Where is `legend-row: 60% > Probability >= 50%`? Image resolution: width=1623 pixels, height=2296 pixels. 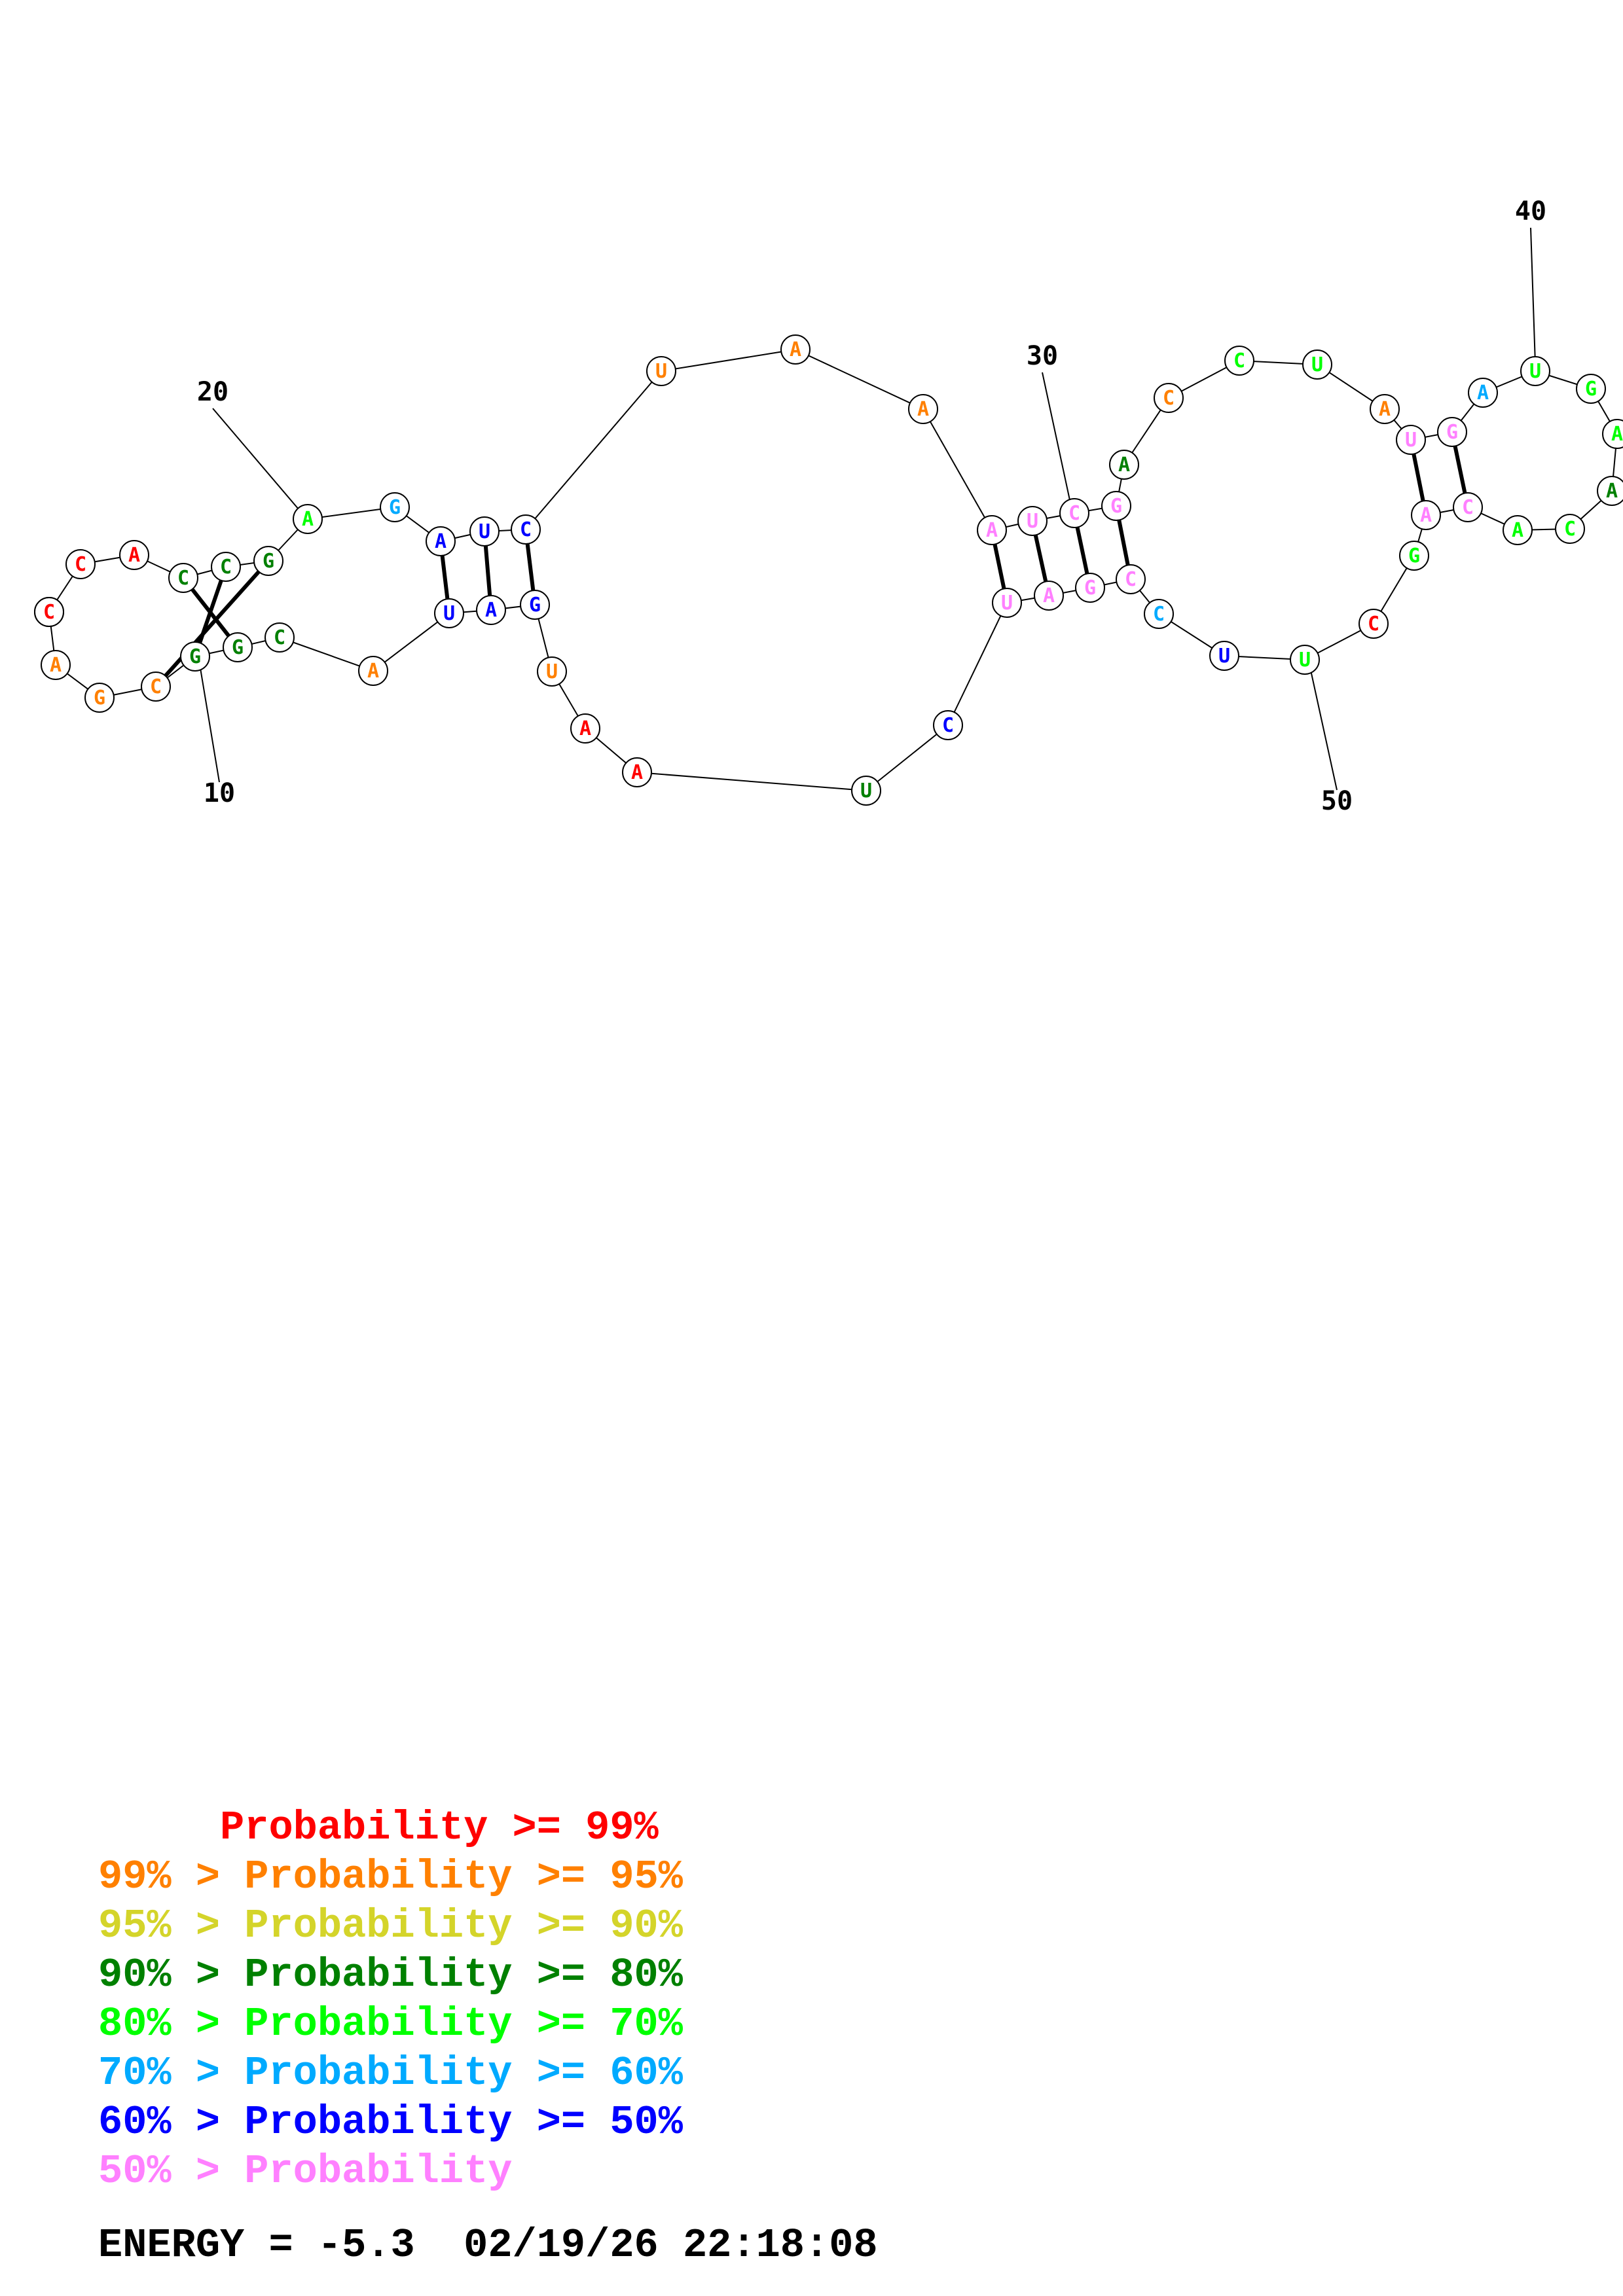 legend-row: 60% > Probability >= 50% is located at coordinates (390, 2122).